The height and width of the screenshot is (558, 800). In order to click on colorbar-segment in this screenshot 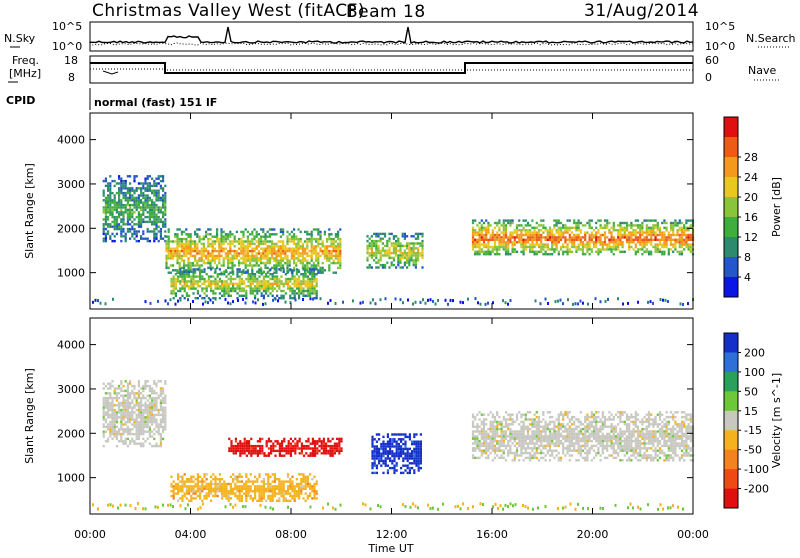, I will do `click(731, 287)`.